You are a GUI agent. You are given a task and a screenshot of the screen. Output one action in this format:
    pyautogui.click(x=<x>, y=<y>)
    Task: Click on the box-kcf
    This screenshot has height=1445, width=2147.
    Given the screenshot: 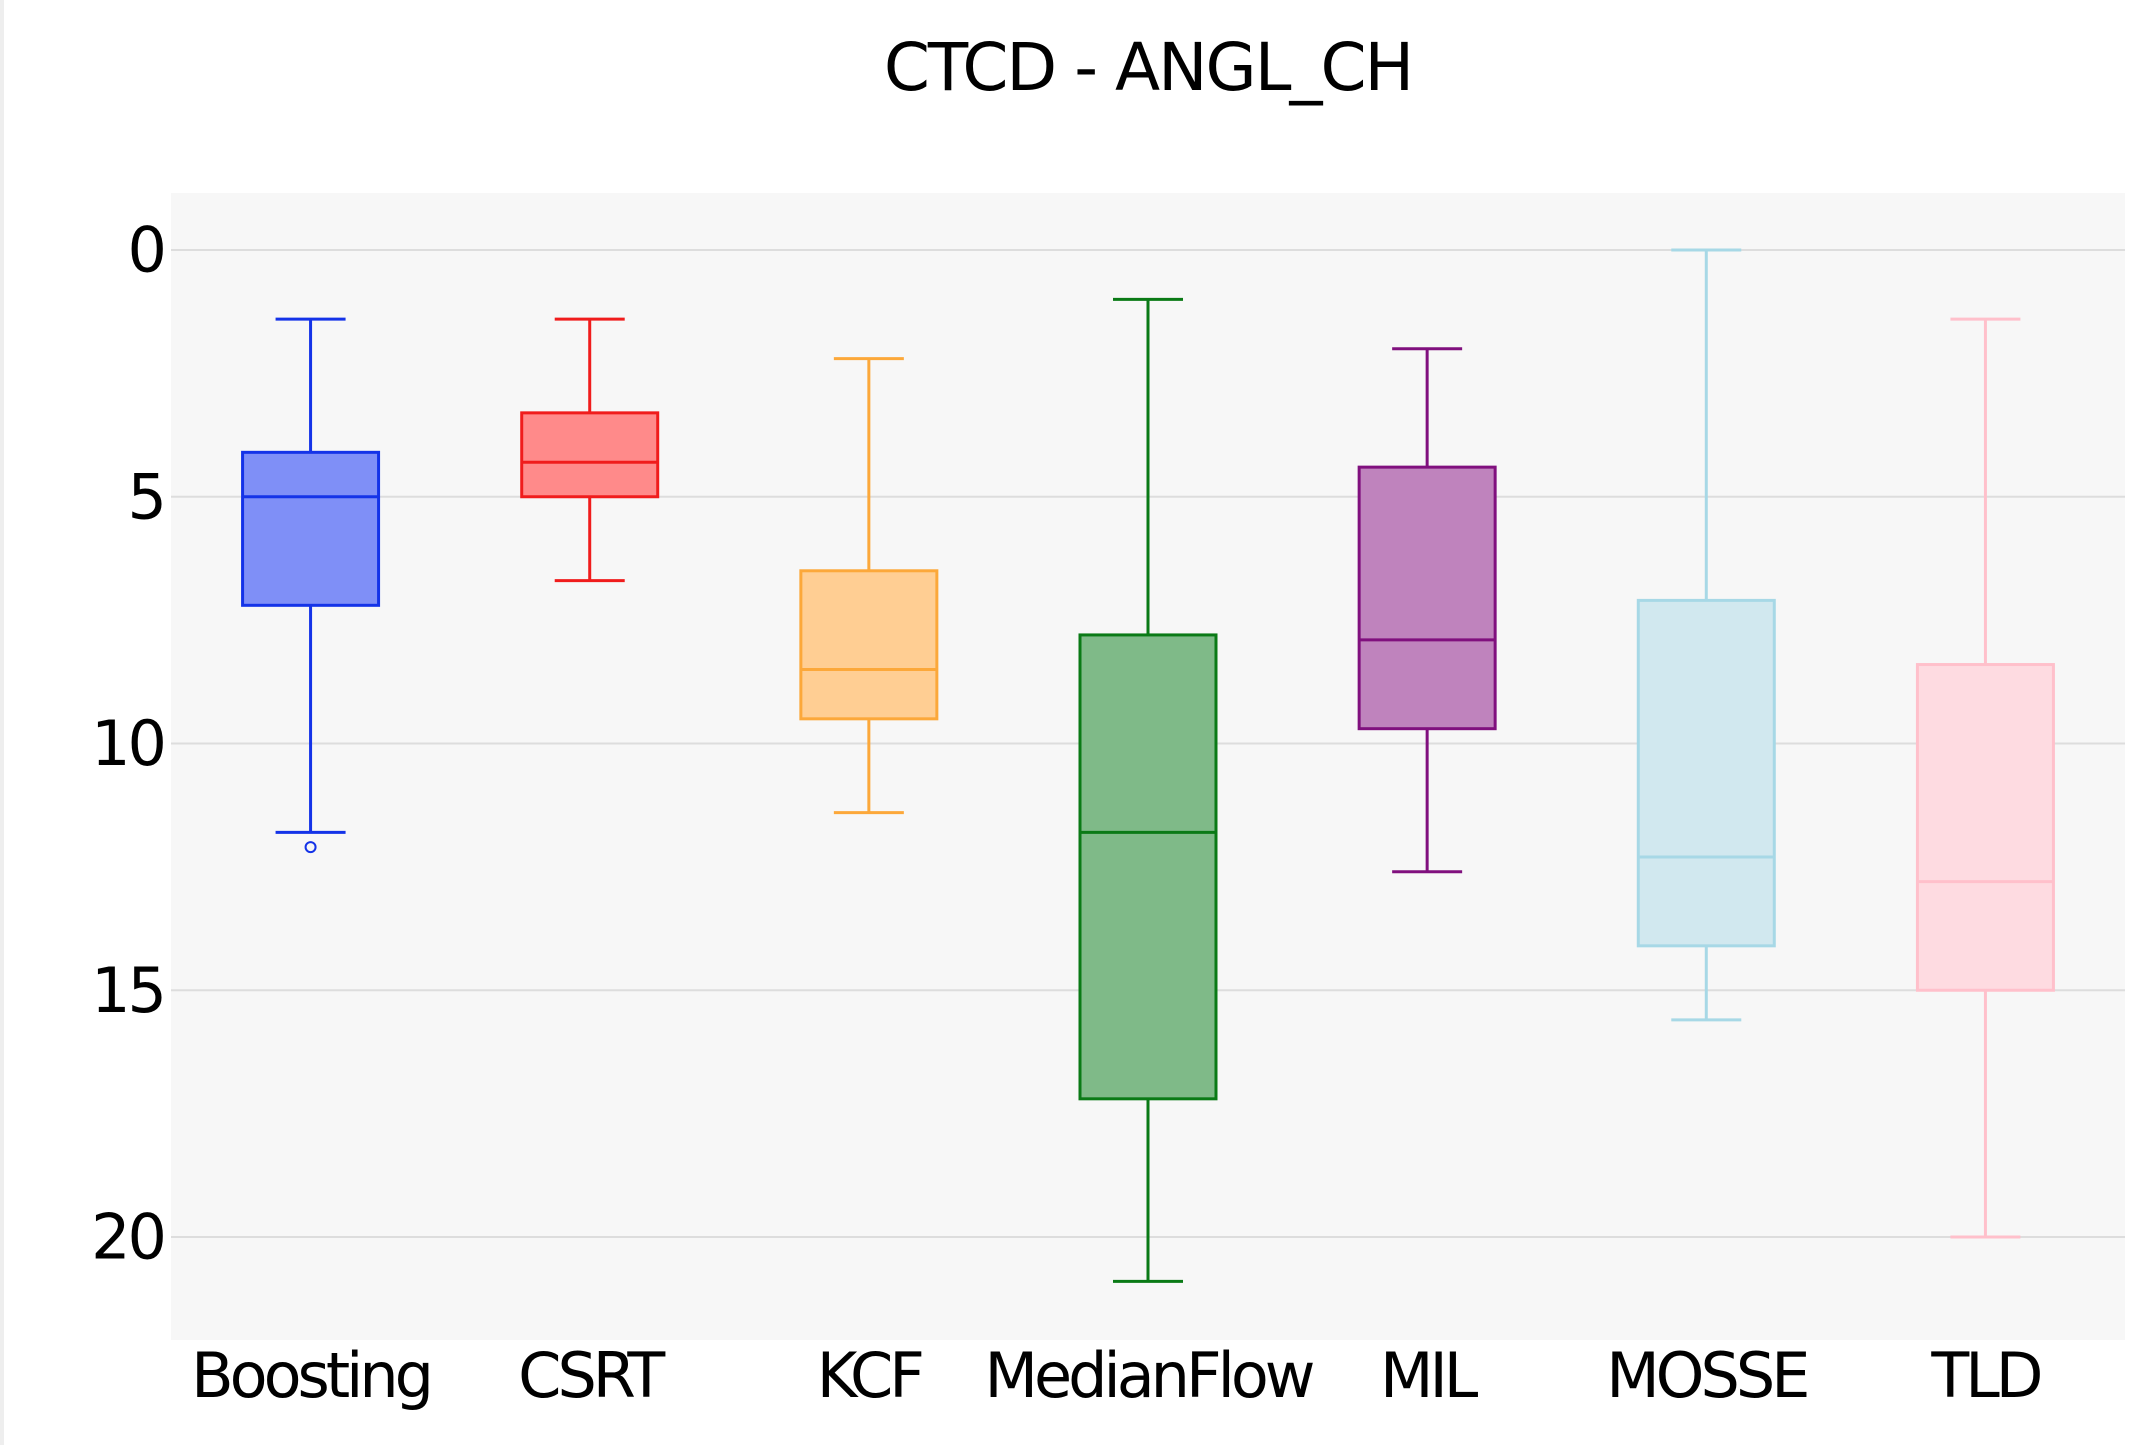 What is the action you would take?
    pyautogui.click(x=869, y=586)
    